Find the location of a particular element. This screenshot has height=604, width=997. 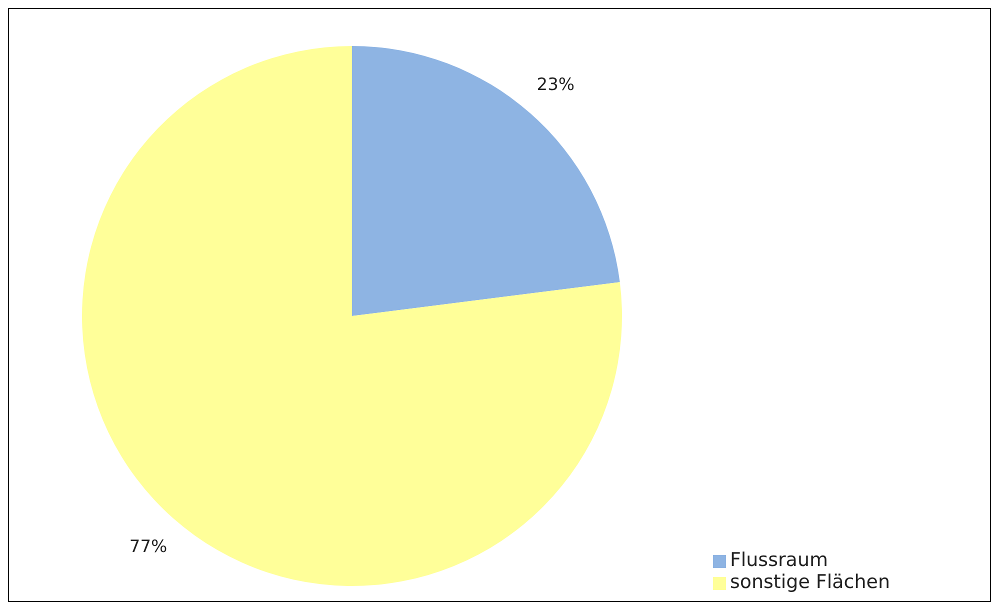

data-label: 77% is located at coordinates (148, 547).